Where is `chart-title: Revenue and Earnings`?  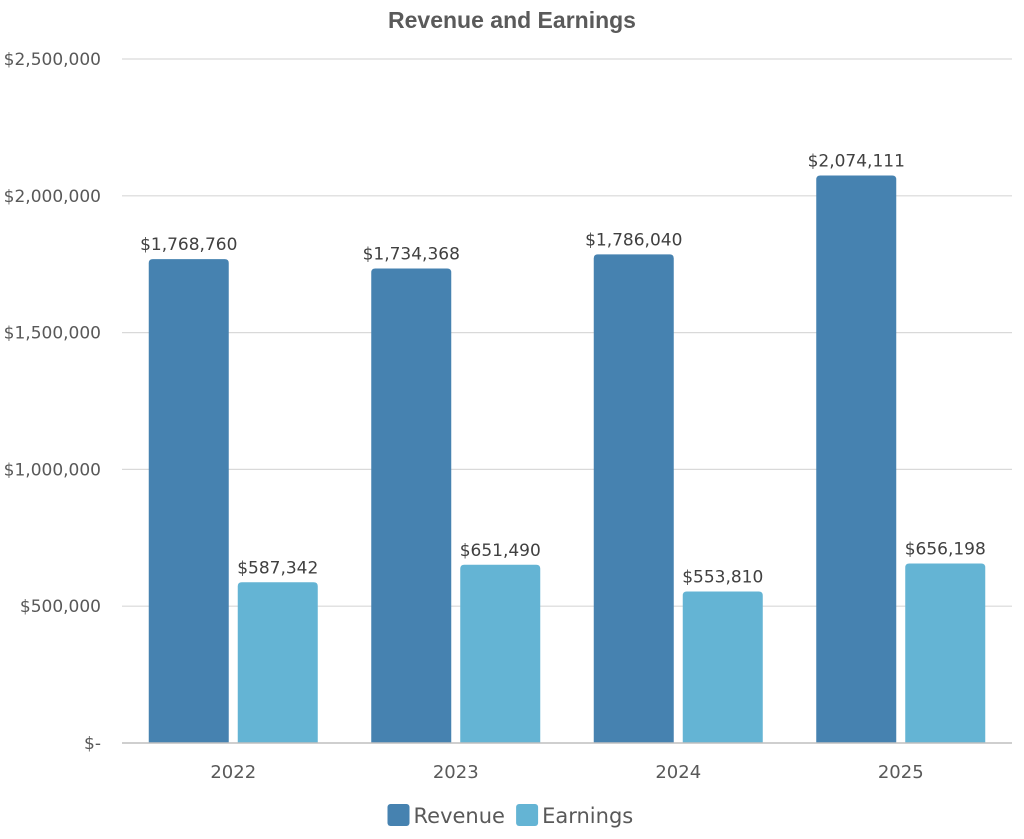 chart-title: Revenue and Earnings is located at coordinates (512, 20).